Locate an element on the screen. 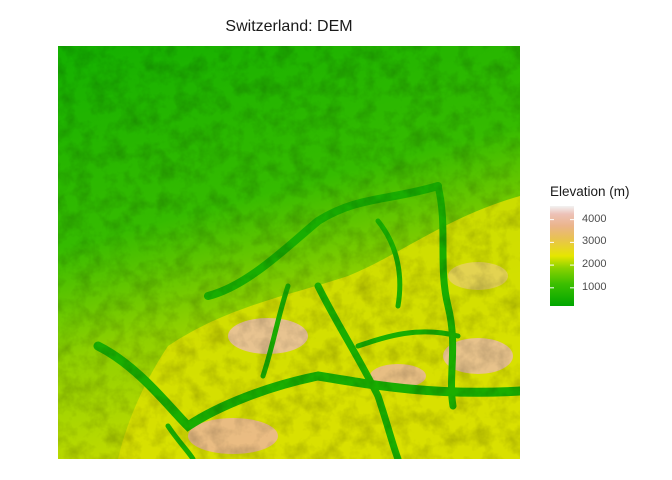 Image resolution: width=672 pixels, height=480 pixels. legend-title: Elevation (m) is located at coordinates (590, 191).